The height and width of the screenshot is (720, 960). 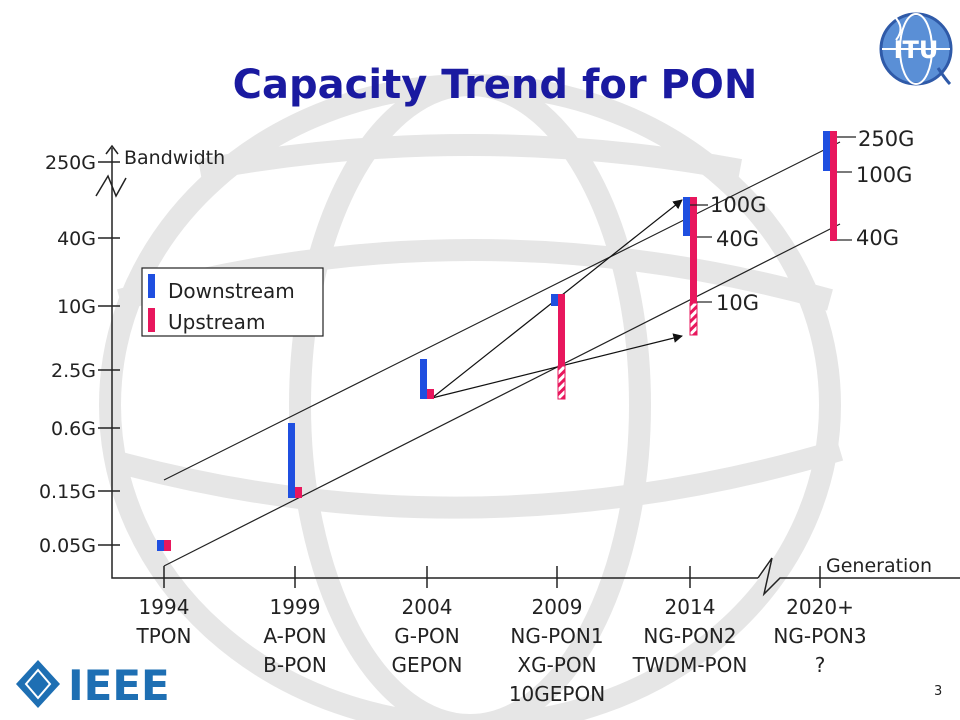 I want to click on legend-swatch-downstream, so click(x=151, y=286).